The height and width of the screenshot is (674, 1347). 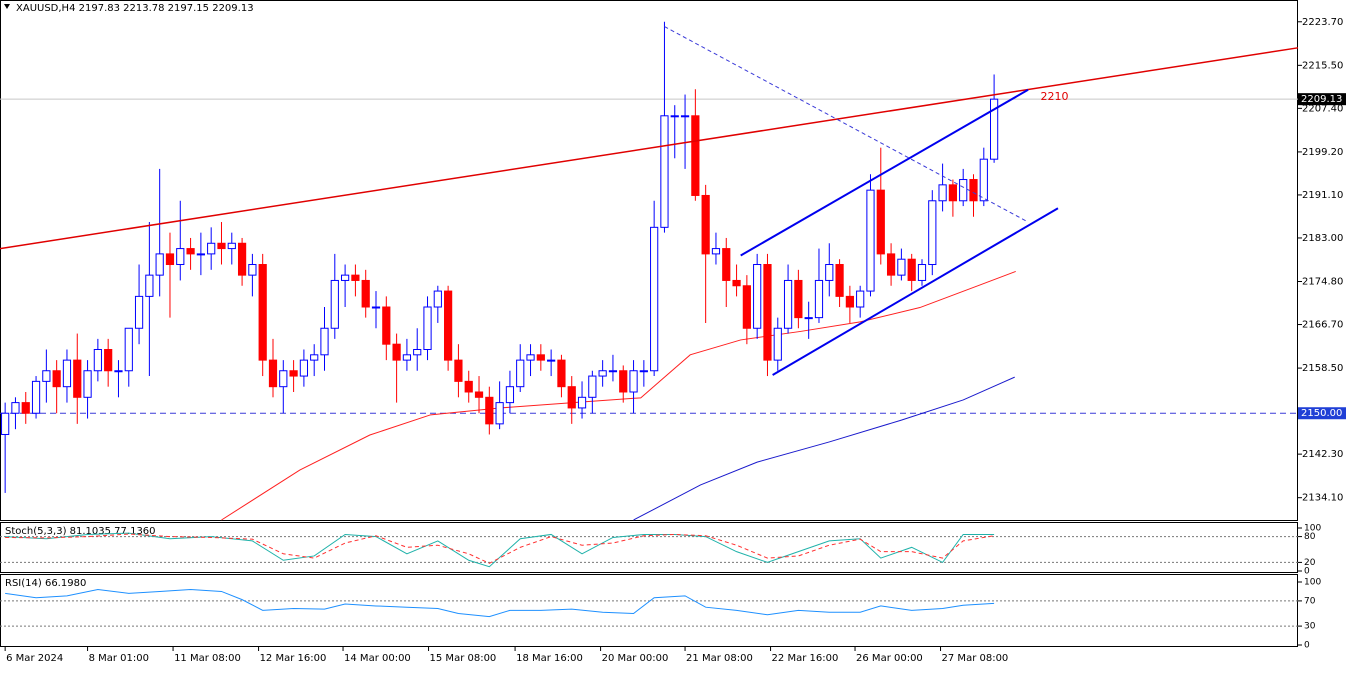 I want to click on x-tick-label: 12 Mar 16:00, so click(x=293, y=658).